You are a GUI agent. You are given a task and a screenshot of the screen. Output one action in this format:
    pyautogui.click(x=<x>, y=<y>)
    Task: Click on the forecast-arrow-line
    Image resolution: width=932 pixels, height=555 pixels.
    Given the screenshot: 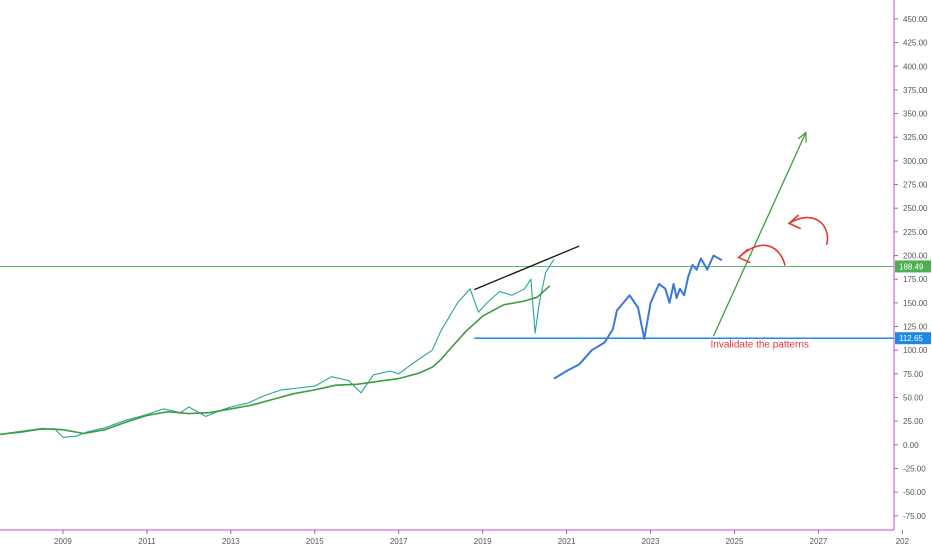 What is the action you would take?
    pyautogui.click(x=759, y=234)
    